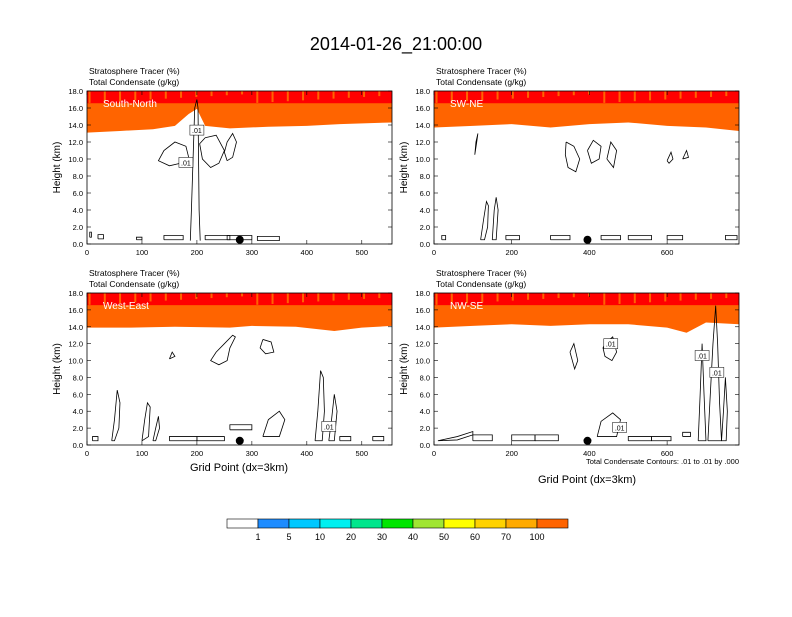  I want to click on y-tick-label: 0.0, so click(78, 244).